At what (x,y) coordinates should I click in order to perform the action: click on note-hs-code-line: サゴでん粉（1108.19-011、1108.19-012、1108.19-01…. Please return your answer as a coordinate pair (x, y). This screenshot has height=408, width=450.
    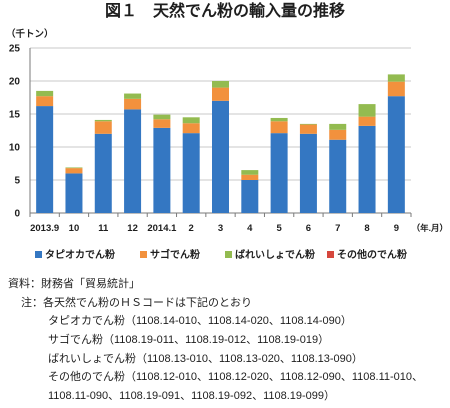
    Looking at the image, I should click on (189, 340).